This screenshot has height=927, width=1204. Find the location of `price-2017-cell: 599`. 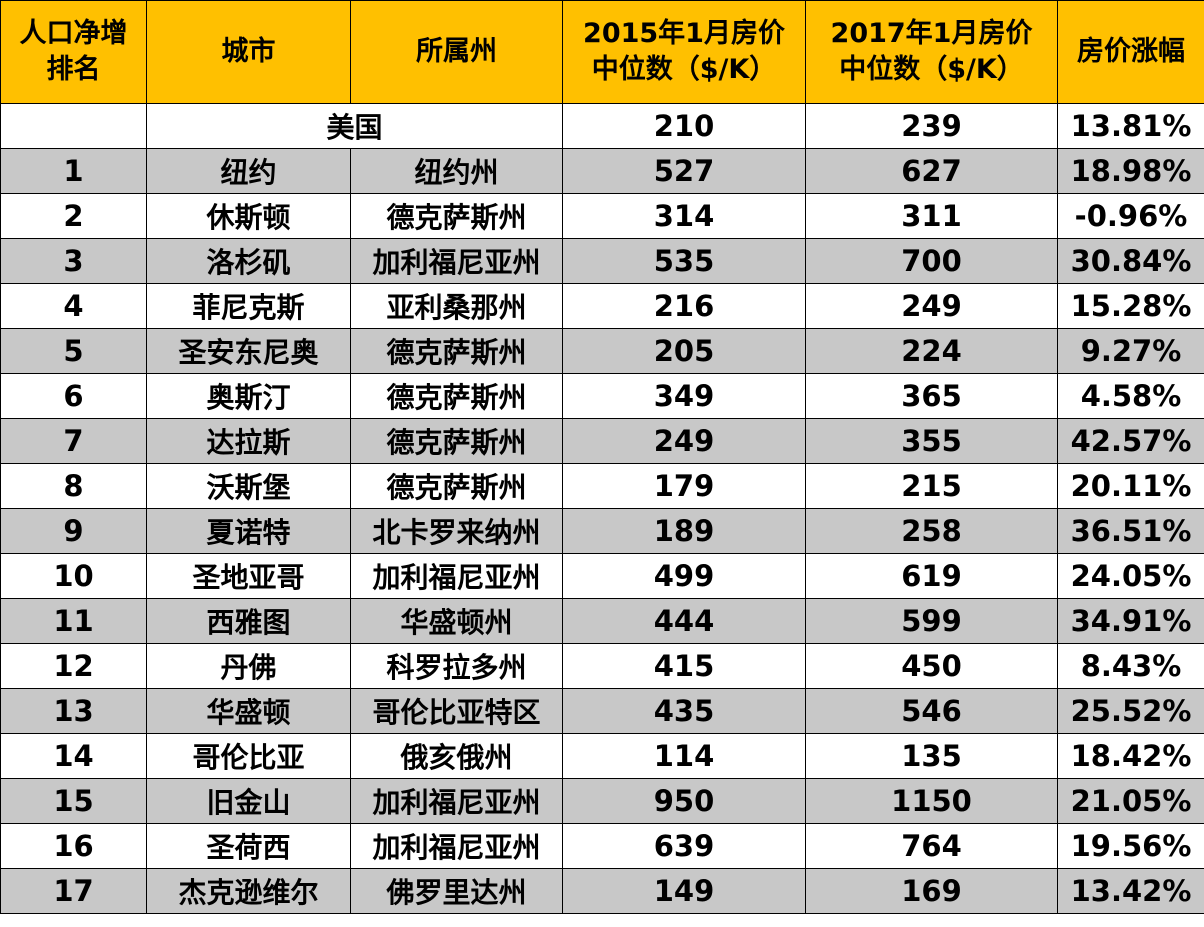

price-2017-cell: 599 is located at coordinates (931, 621).